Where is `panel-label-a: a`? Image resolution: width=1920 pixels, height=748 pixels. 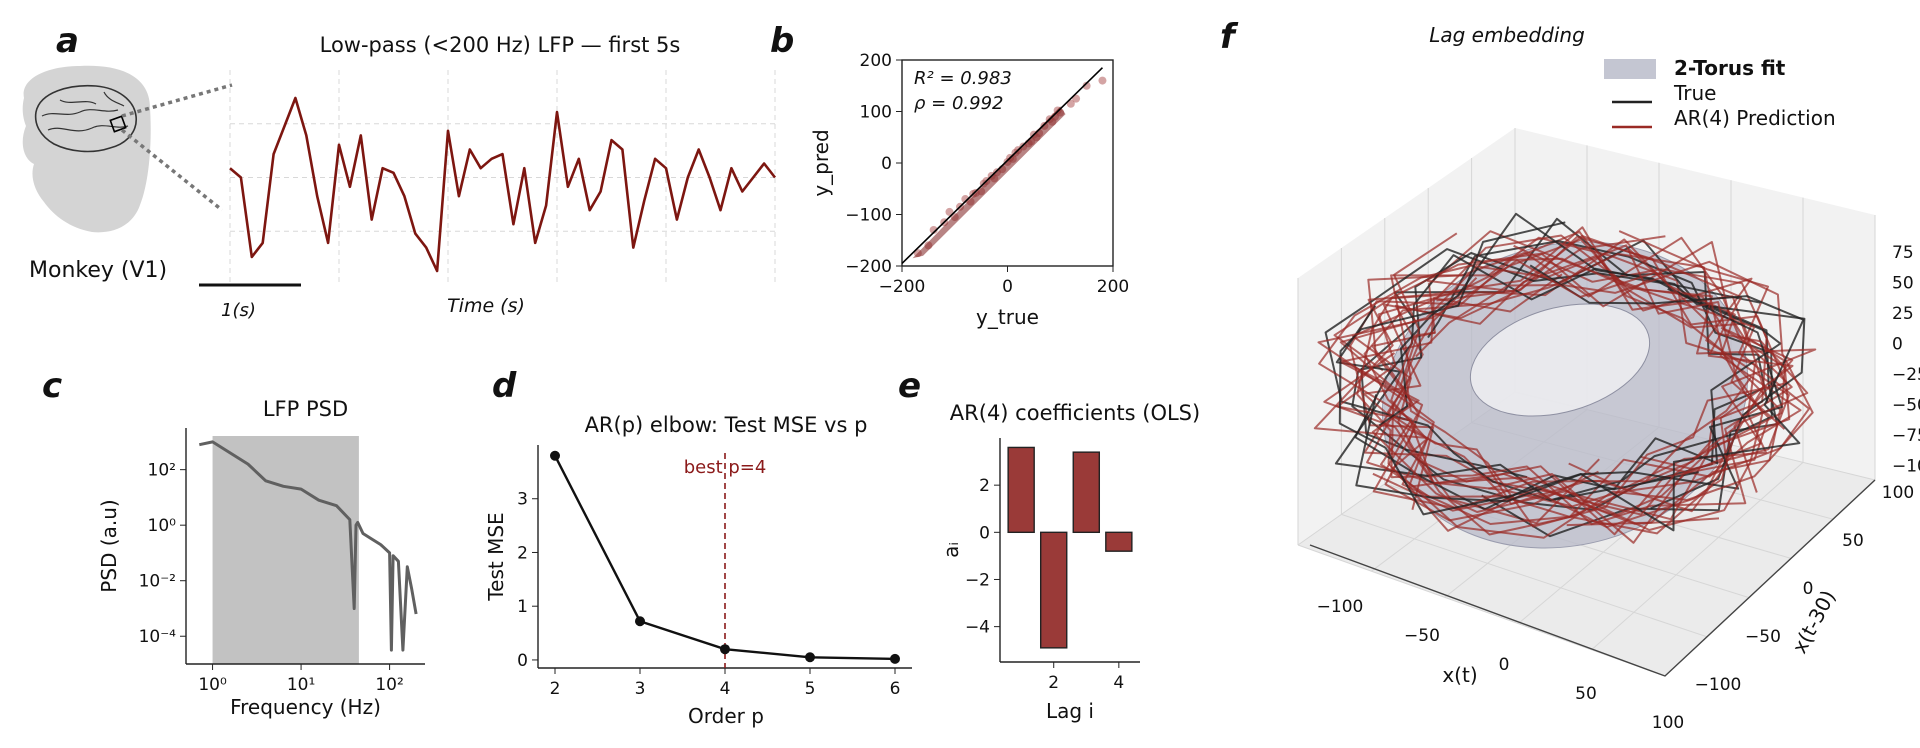
panel-label-a: a is located at coordinates (67, 41).